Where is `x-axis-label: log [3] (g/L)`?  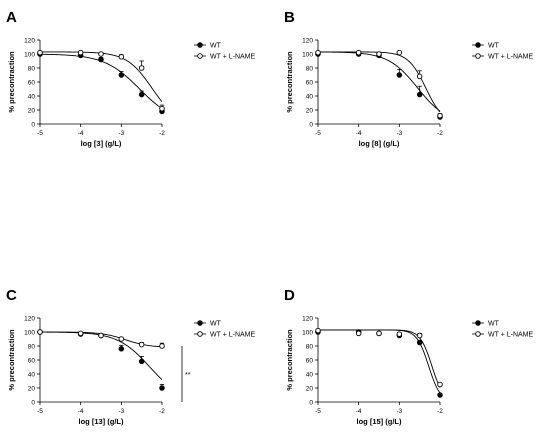
x-axis-label: log [3] (g/L) is located at coordinates (101, 143).